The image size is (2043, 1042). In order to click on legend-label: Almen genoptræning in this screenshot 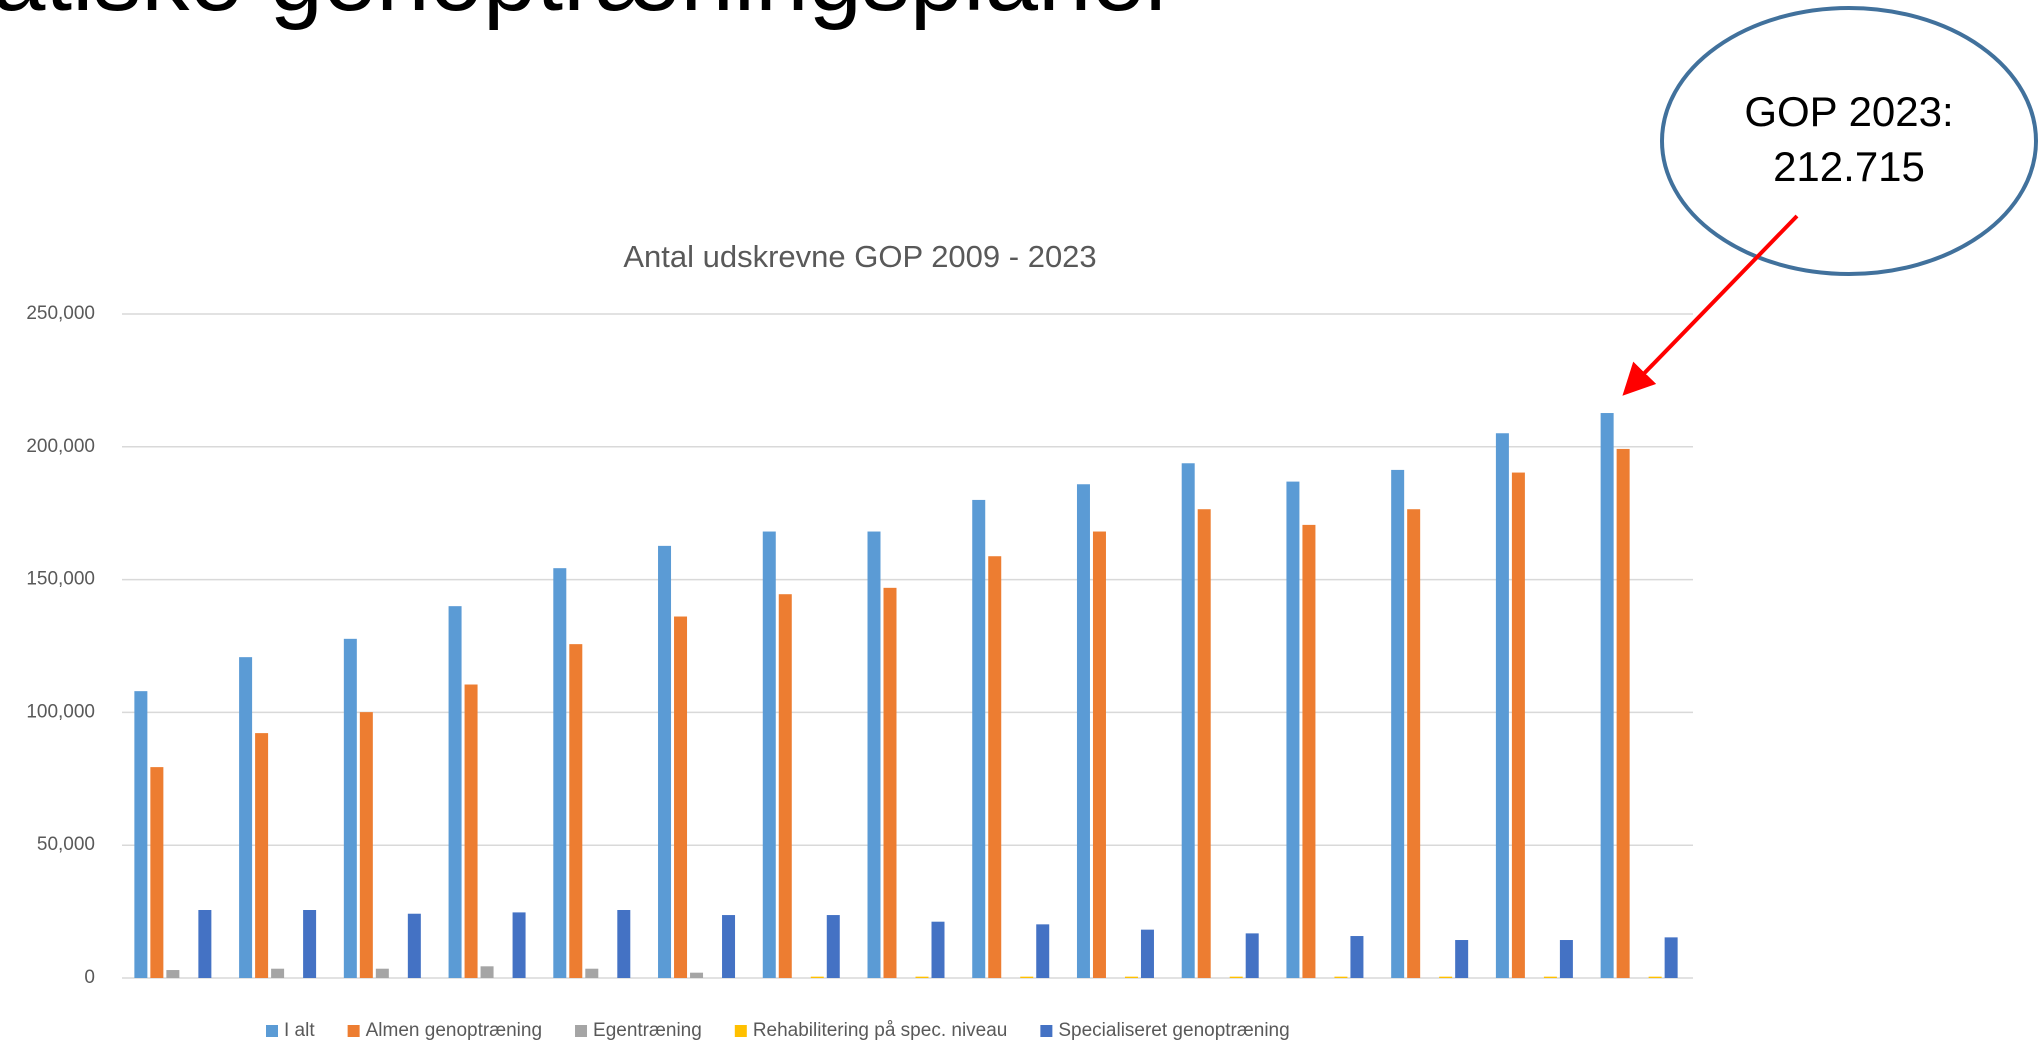, I will do `click(454, 1030)`.